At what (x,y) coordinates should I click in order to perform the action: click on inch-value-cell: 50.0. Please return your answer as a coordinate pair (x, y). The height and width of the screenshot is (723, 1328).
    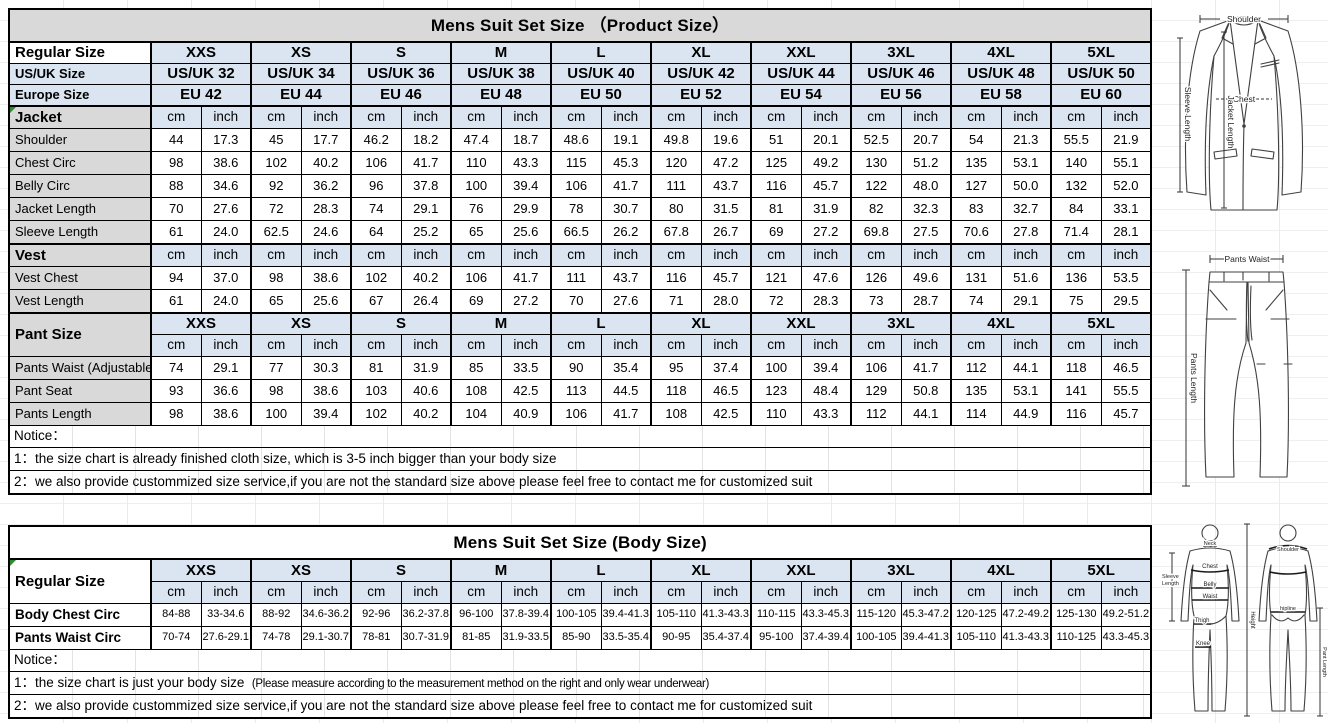
    Looking at the image, I should click on (1026, 186).